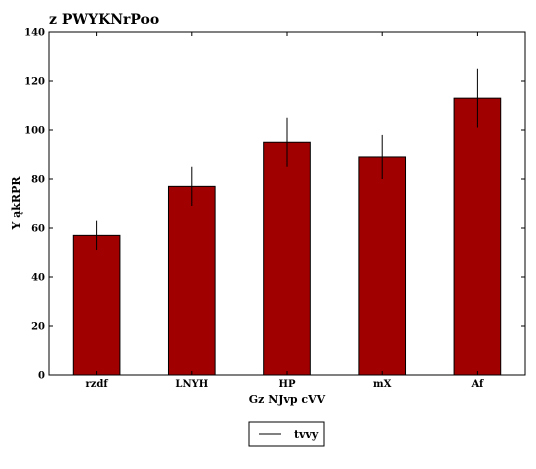  Describe the element at coordinates (477, 384) in the screenshot. I see `x-tick-label: Af` at that location.